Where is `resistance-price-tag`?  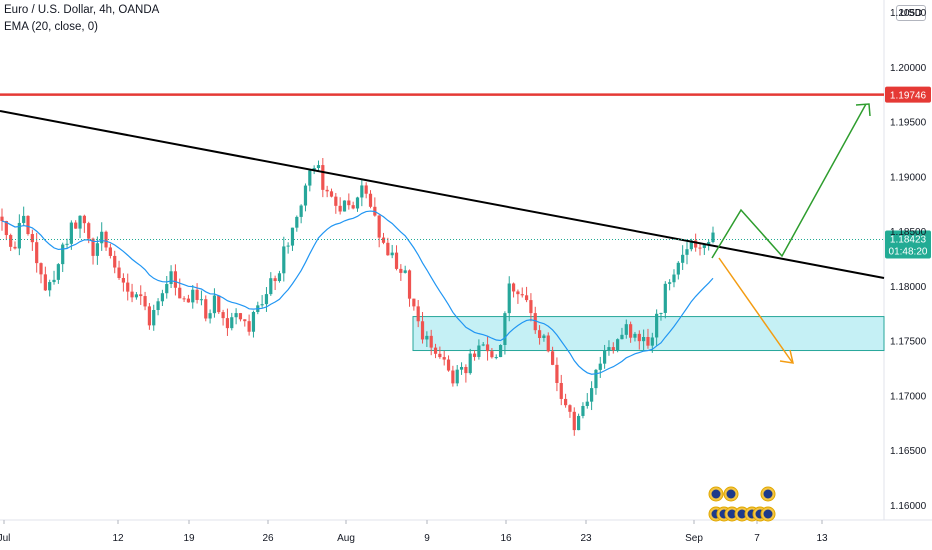 resistance-price-tag is located at coordinates (908, 94).